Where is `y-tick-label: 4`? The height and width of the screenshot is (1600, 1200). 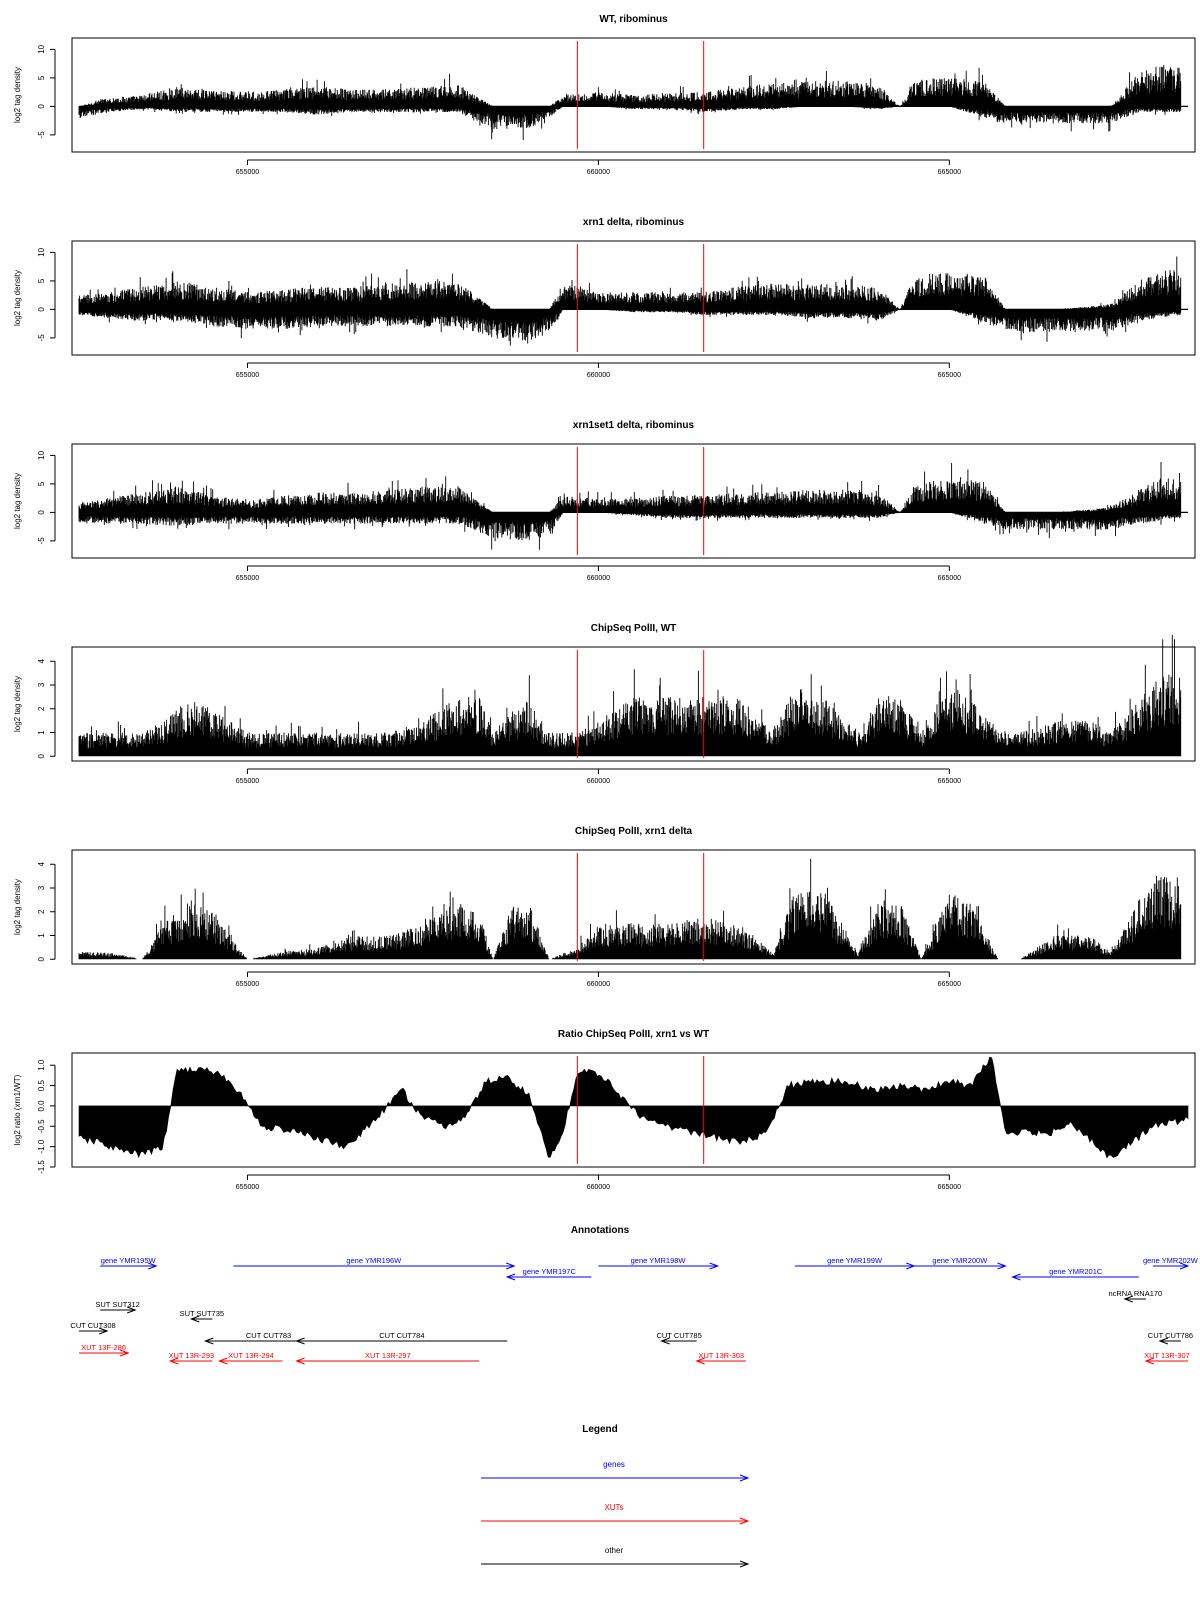
y-tick-label: 4 is located at coordinates (41, 660).